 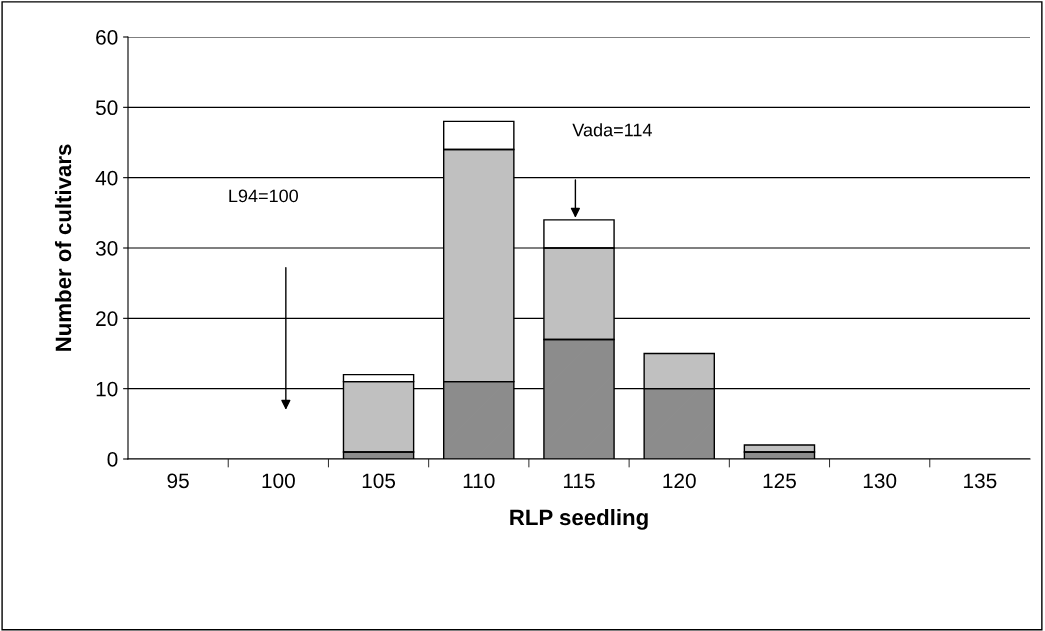 What do you see at coordinates (106, 178) in the screenshot?
I see `y-tick-label: 40` at bounding box center [106, 178].